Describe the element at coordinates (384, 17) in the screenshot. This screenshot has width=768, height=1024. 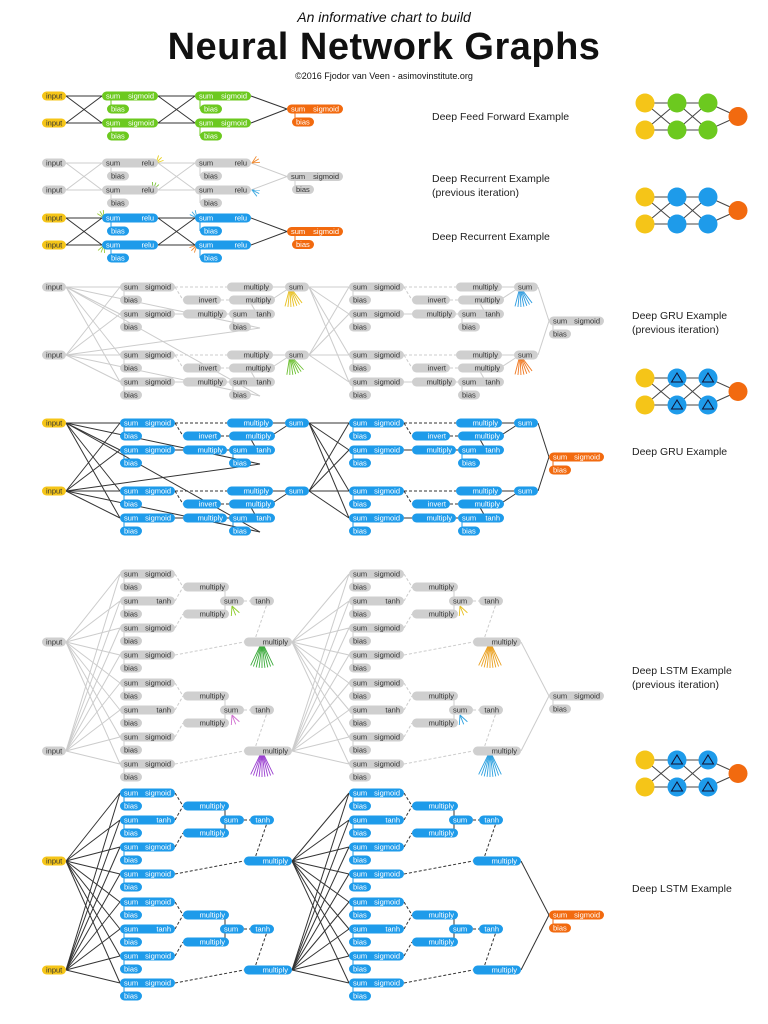
I see `chart-subtitle: An informative chart to build` at that location.